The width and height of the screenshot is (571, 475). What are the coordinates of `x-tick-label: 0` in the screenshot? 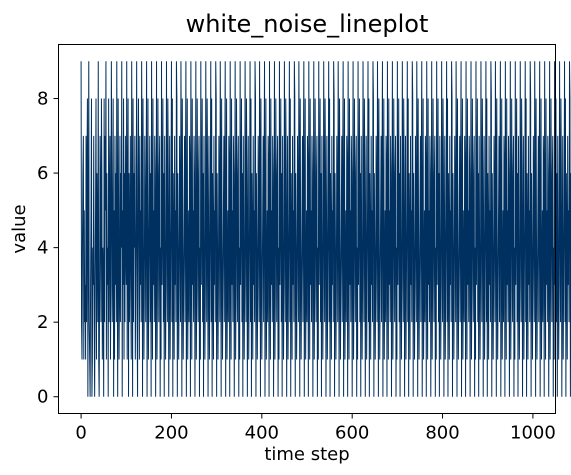 It's located at (80, 433).